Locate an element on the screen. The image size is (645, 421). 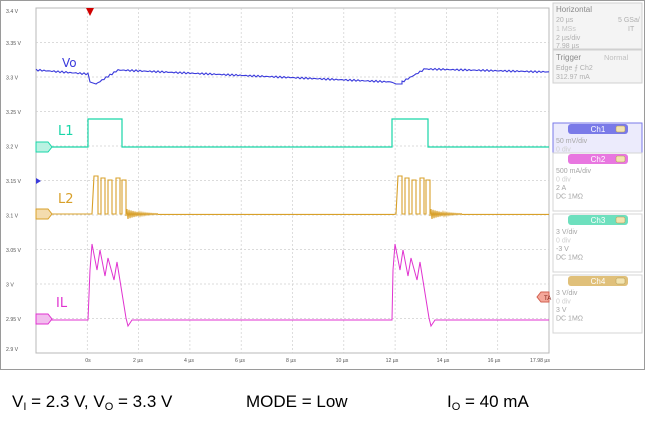
vo-trace-label: Vo is located at coordinates (69, 63).